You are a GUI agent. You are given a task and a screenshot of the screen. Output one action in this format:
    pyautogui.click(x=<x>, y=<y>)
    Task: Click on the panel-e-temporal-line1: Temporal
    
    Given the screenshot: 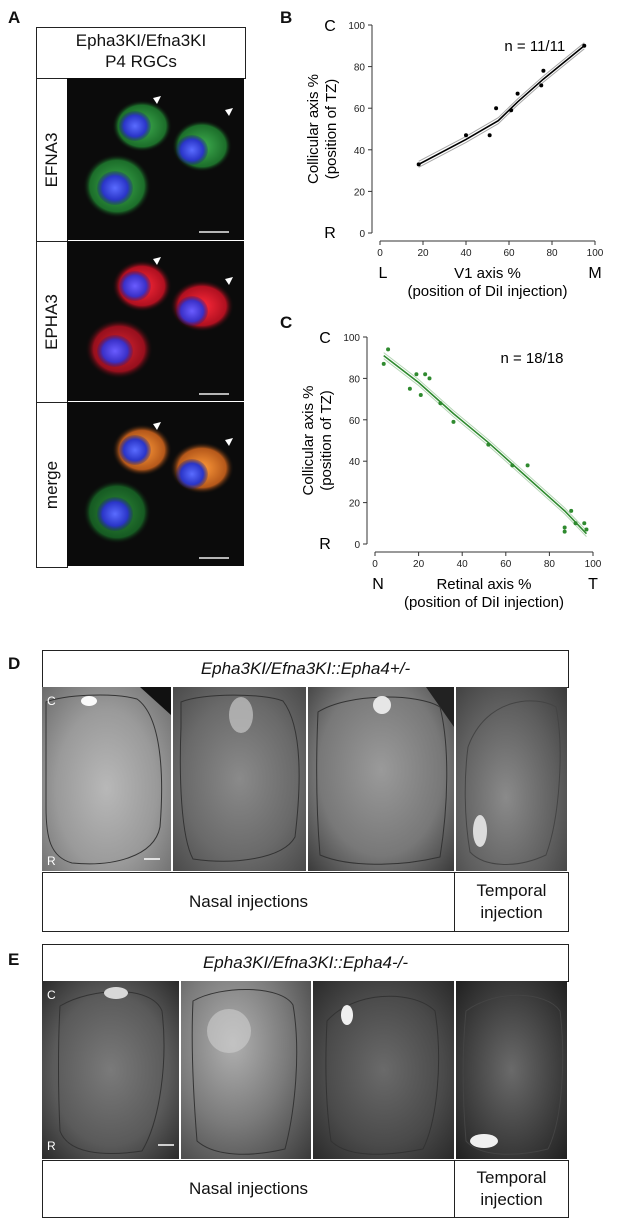 What is the action you would take?
    pyautogui.click(x=511, y=1177)
    